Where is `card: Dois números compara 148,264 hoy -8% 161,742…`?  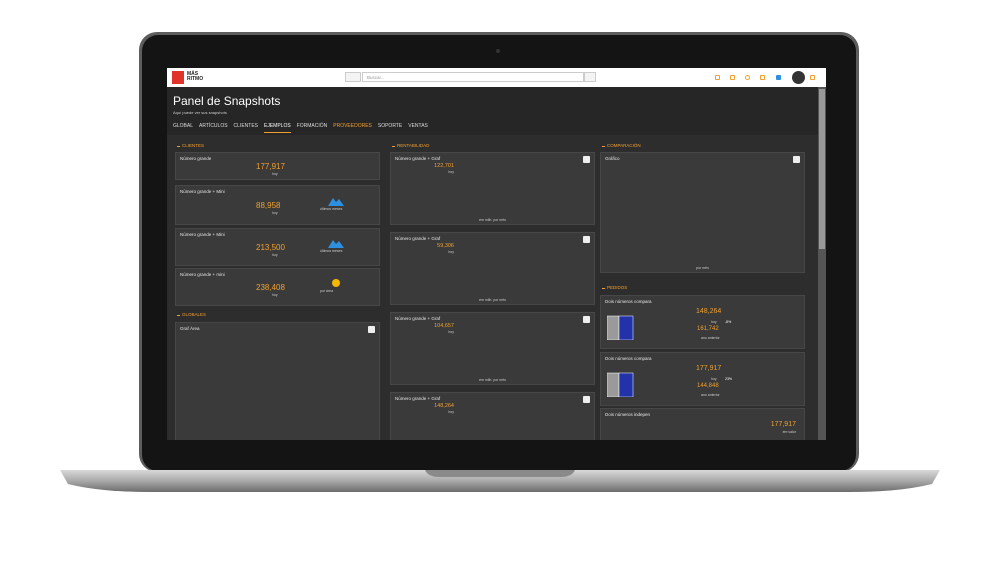 card: Dois números compara 148,264 hoy -8% 161,742… is located at coordinates (702, 322).